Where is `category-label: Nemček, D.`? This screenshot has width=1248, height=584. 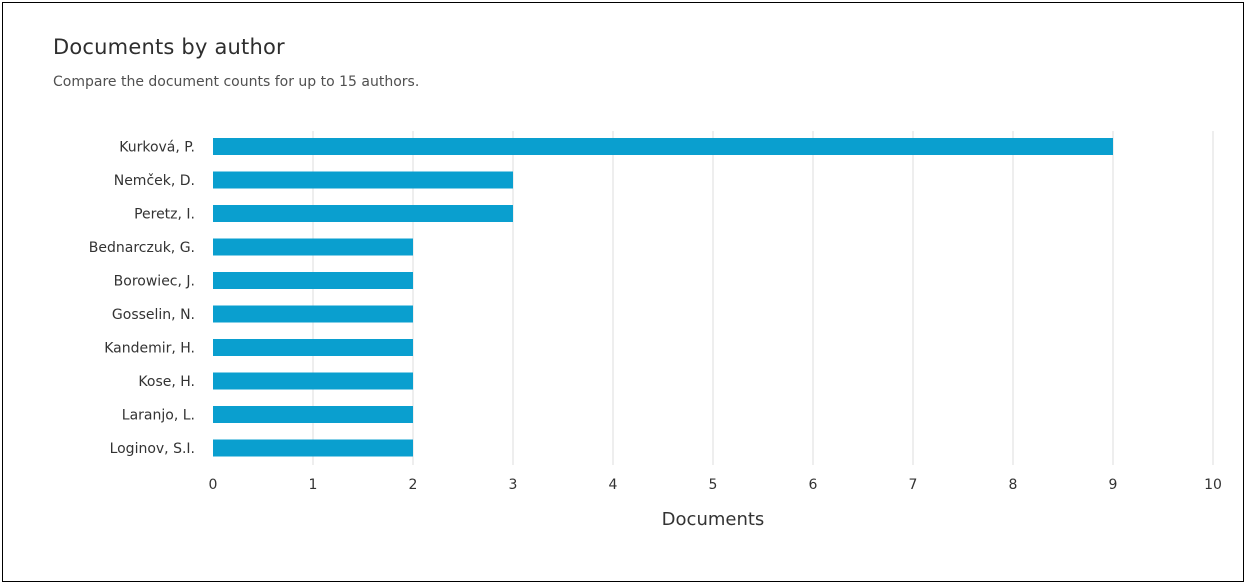 category-label: Nemček, D. is located at coordinates (154, 181).